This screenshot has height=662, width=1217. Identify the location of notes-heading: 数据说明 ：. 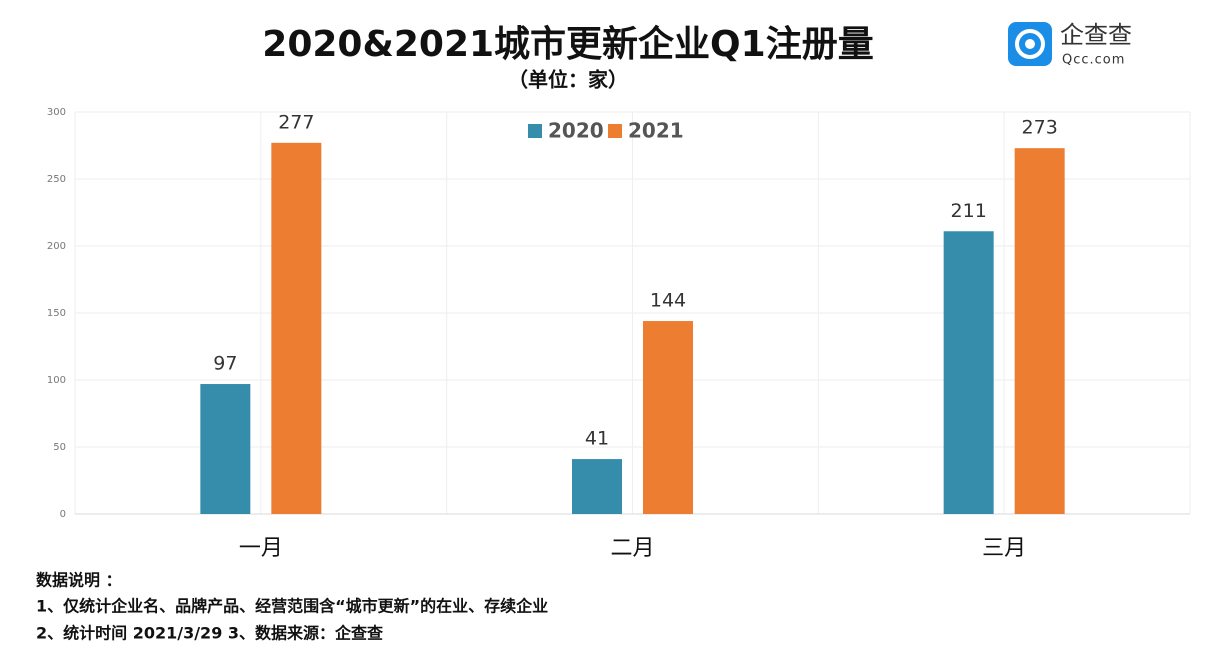
(79, 580).